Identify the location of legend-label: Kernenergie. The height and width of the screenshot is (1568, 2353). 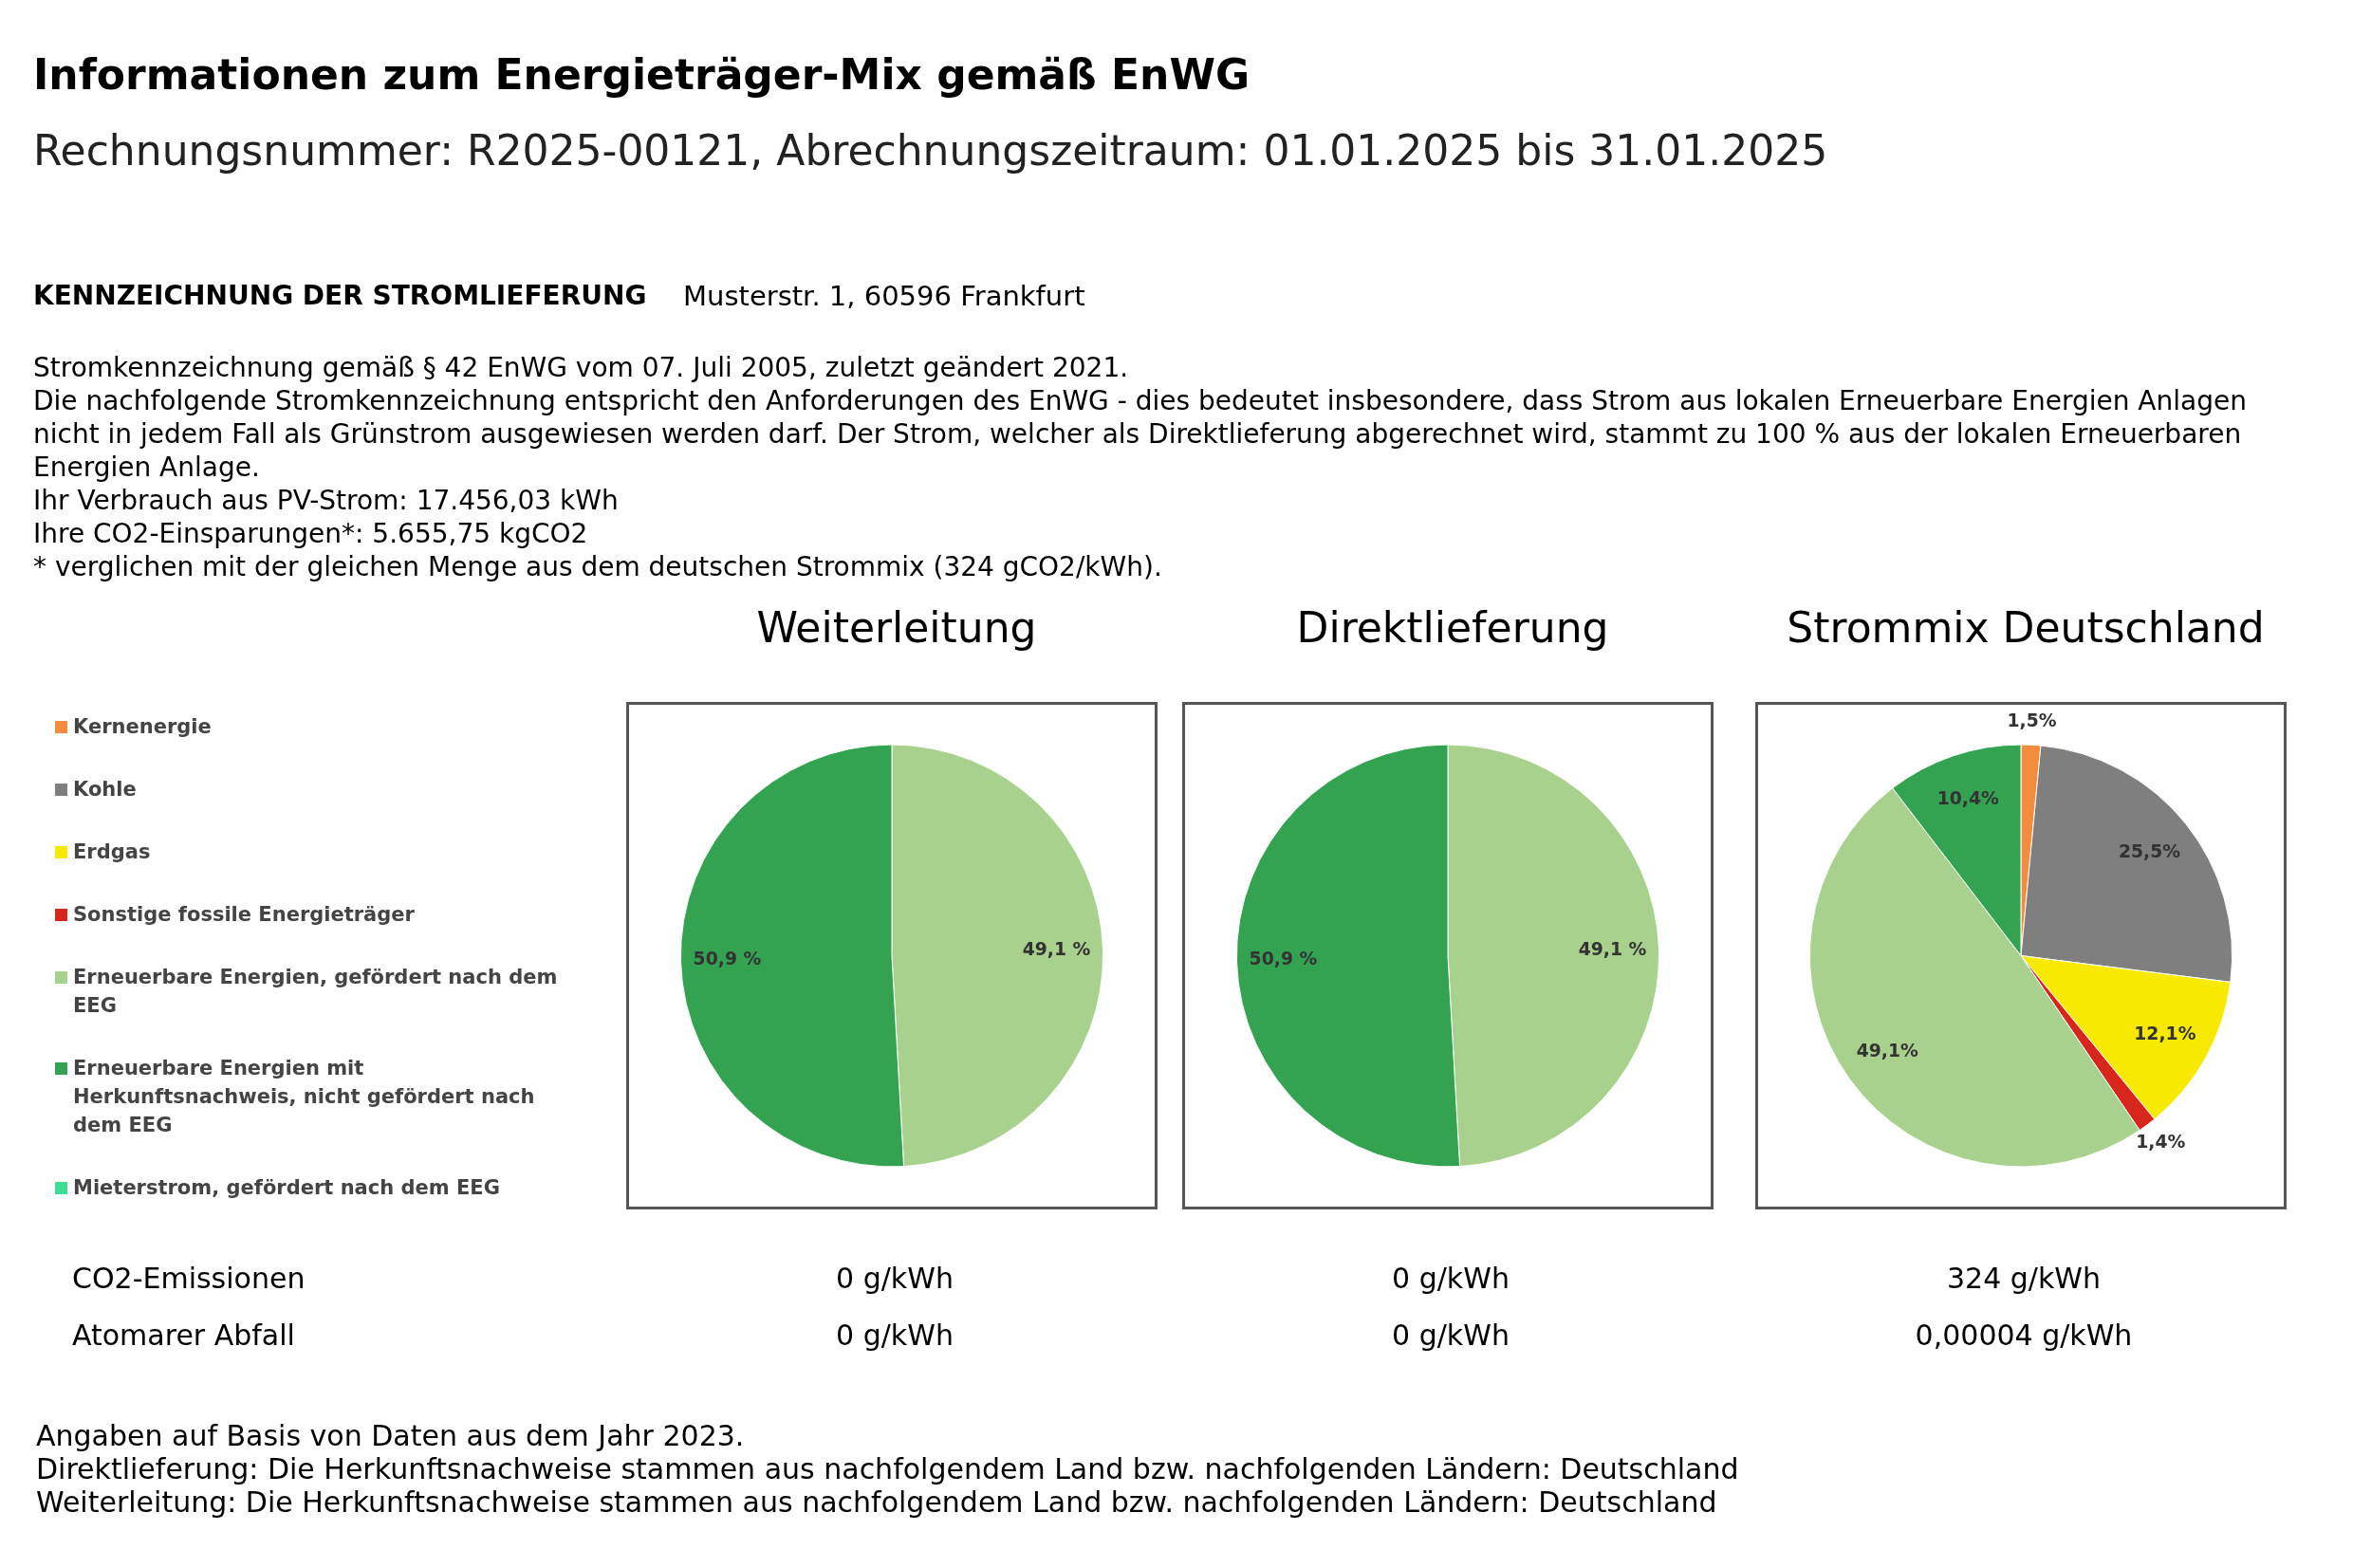
(143, 727).